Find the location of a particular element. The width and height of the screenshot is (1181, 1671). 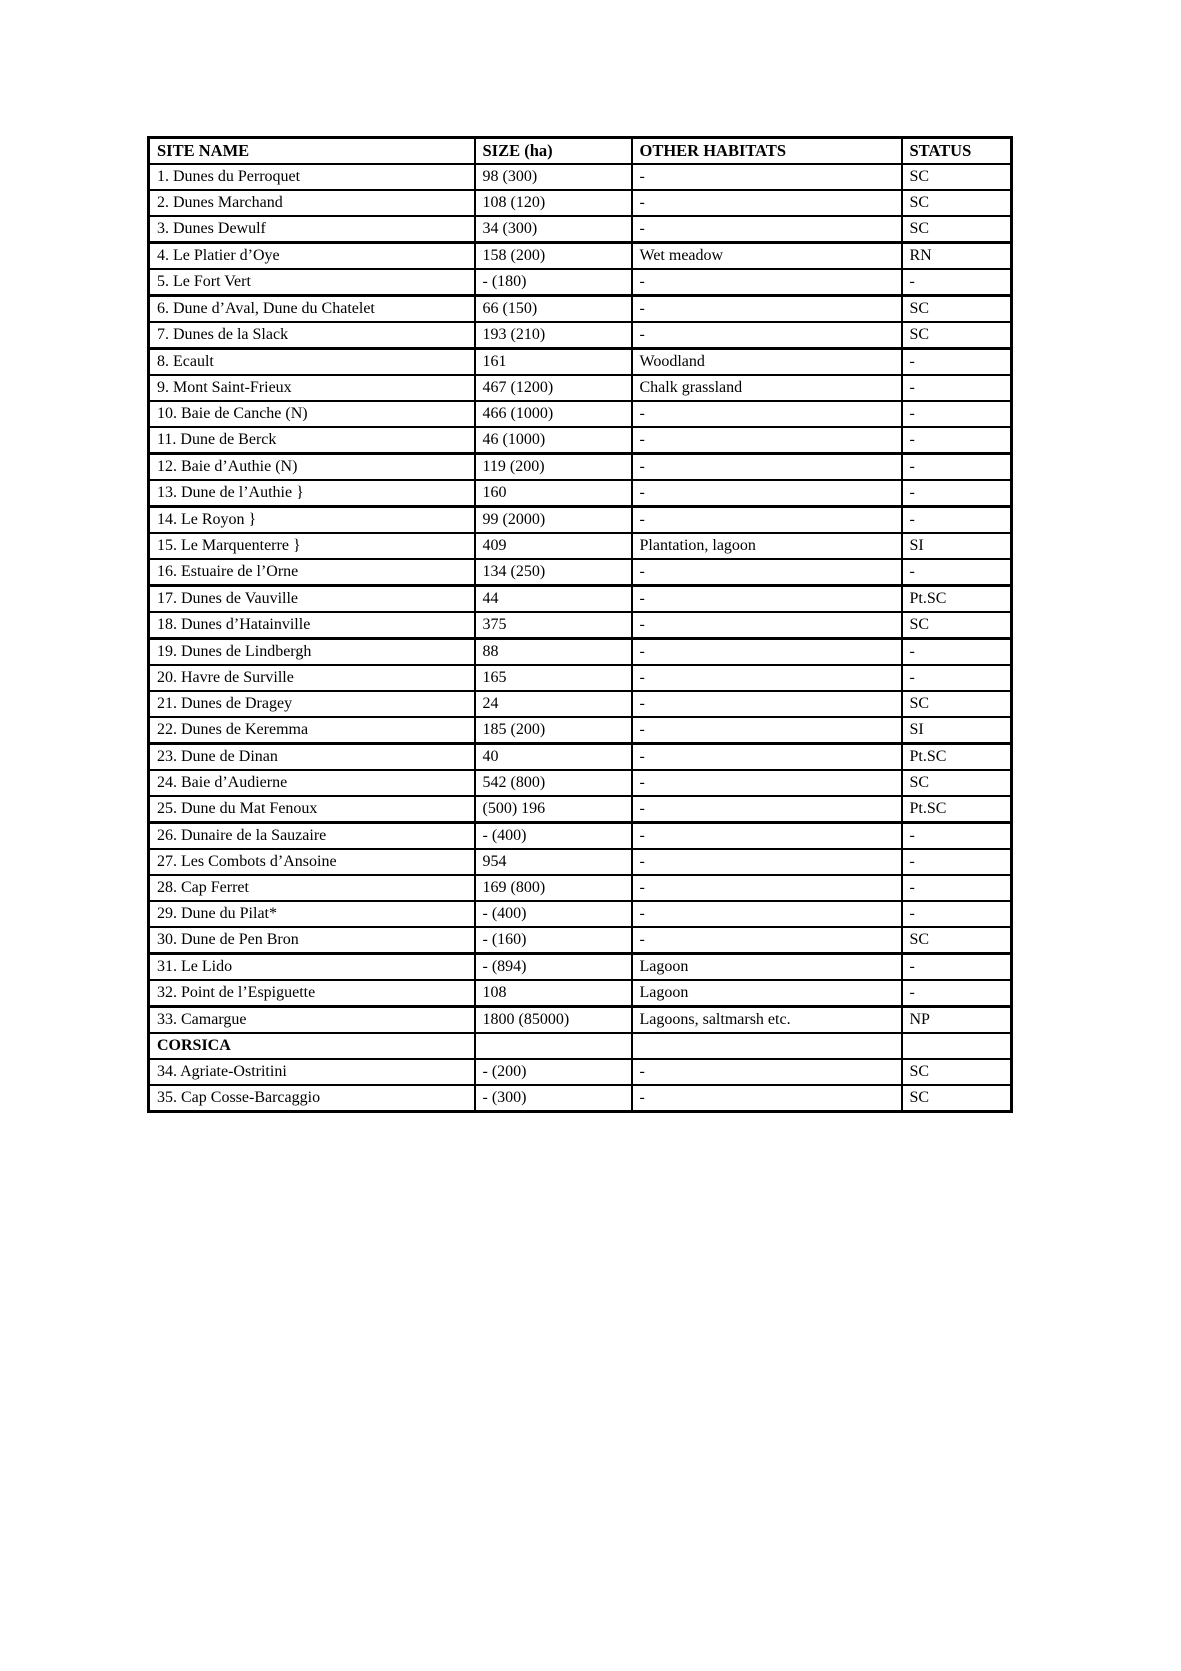

cell-size is located at coordinates (553, 1046).